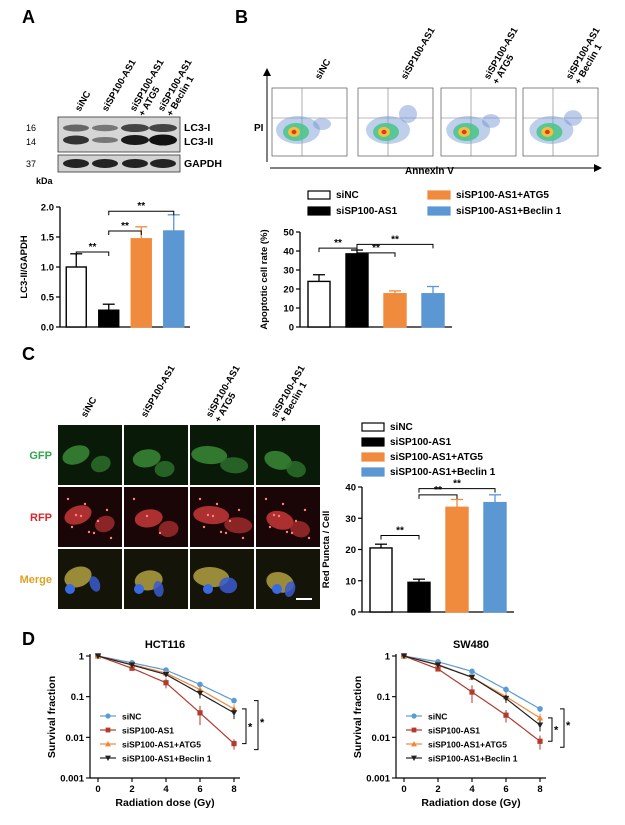 The height and width of the screenshot is (825, 625). What do you see at coordinates (417, 549) in the screenshot?
I see `chart-c-red-puncta: 0 10 20 30 40 Red Puncta / Cell ** ** **` at bounding box center [417, 549].